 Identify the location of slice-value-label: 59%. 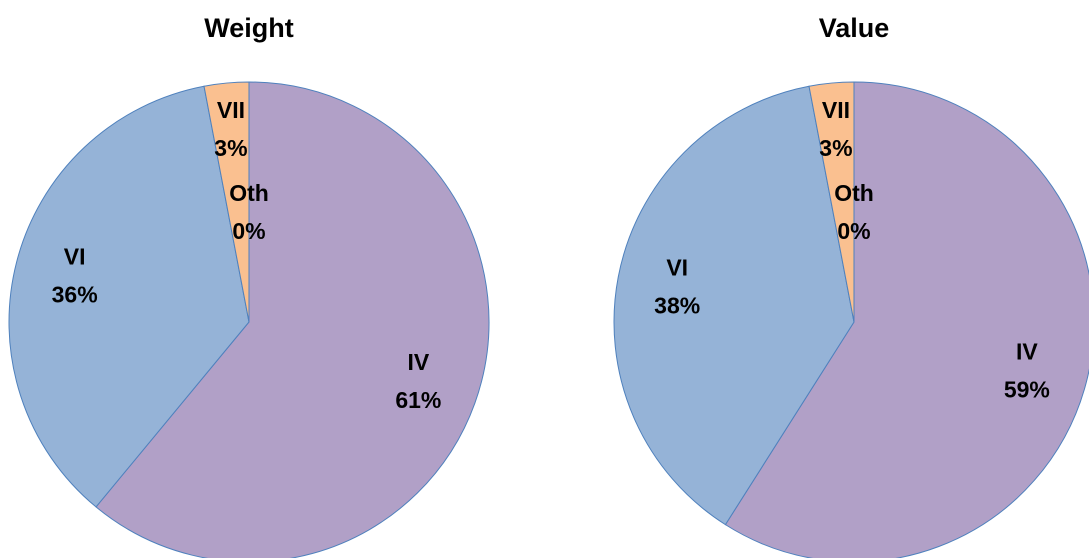
(1027, 389).